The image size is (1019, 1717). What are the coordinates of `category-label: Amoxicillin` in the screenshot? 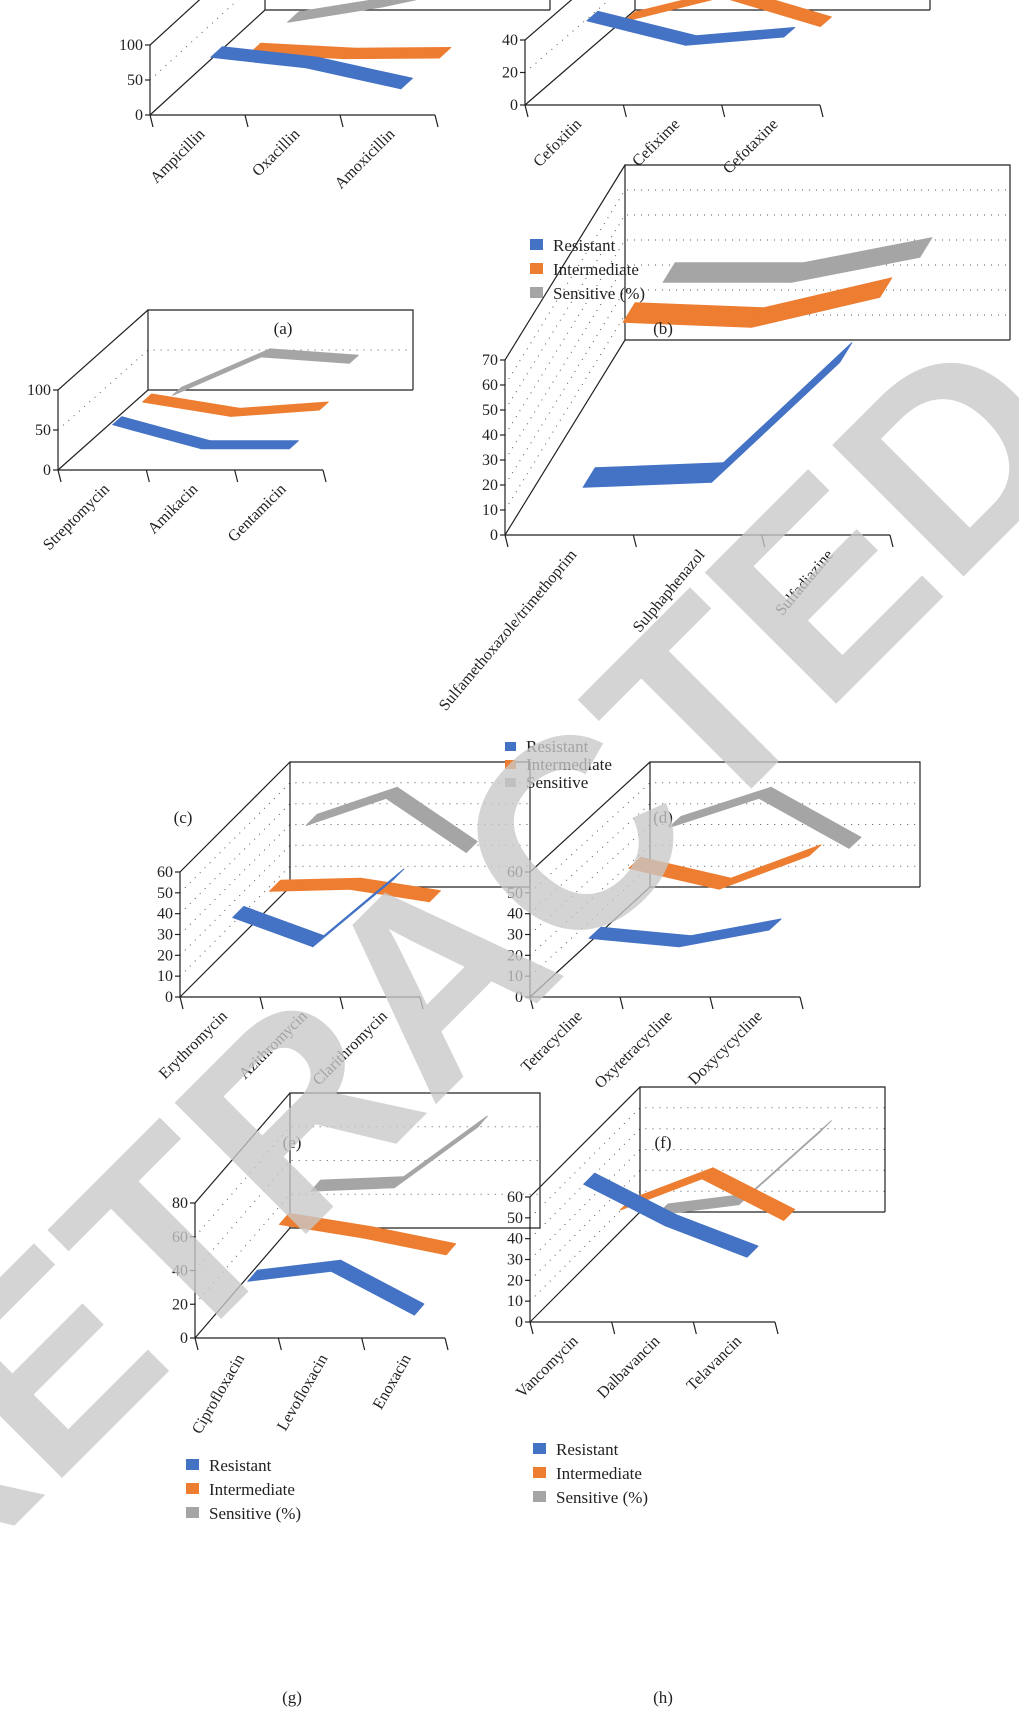 It's located at (365, 159).